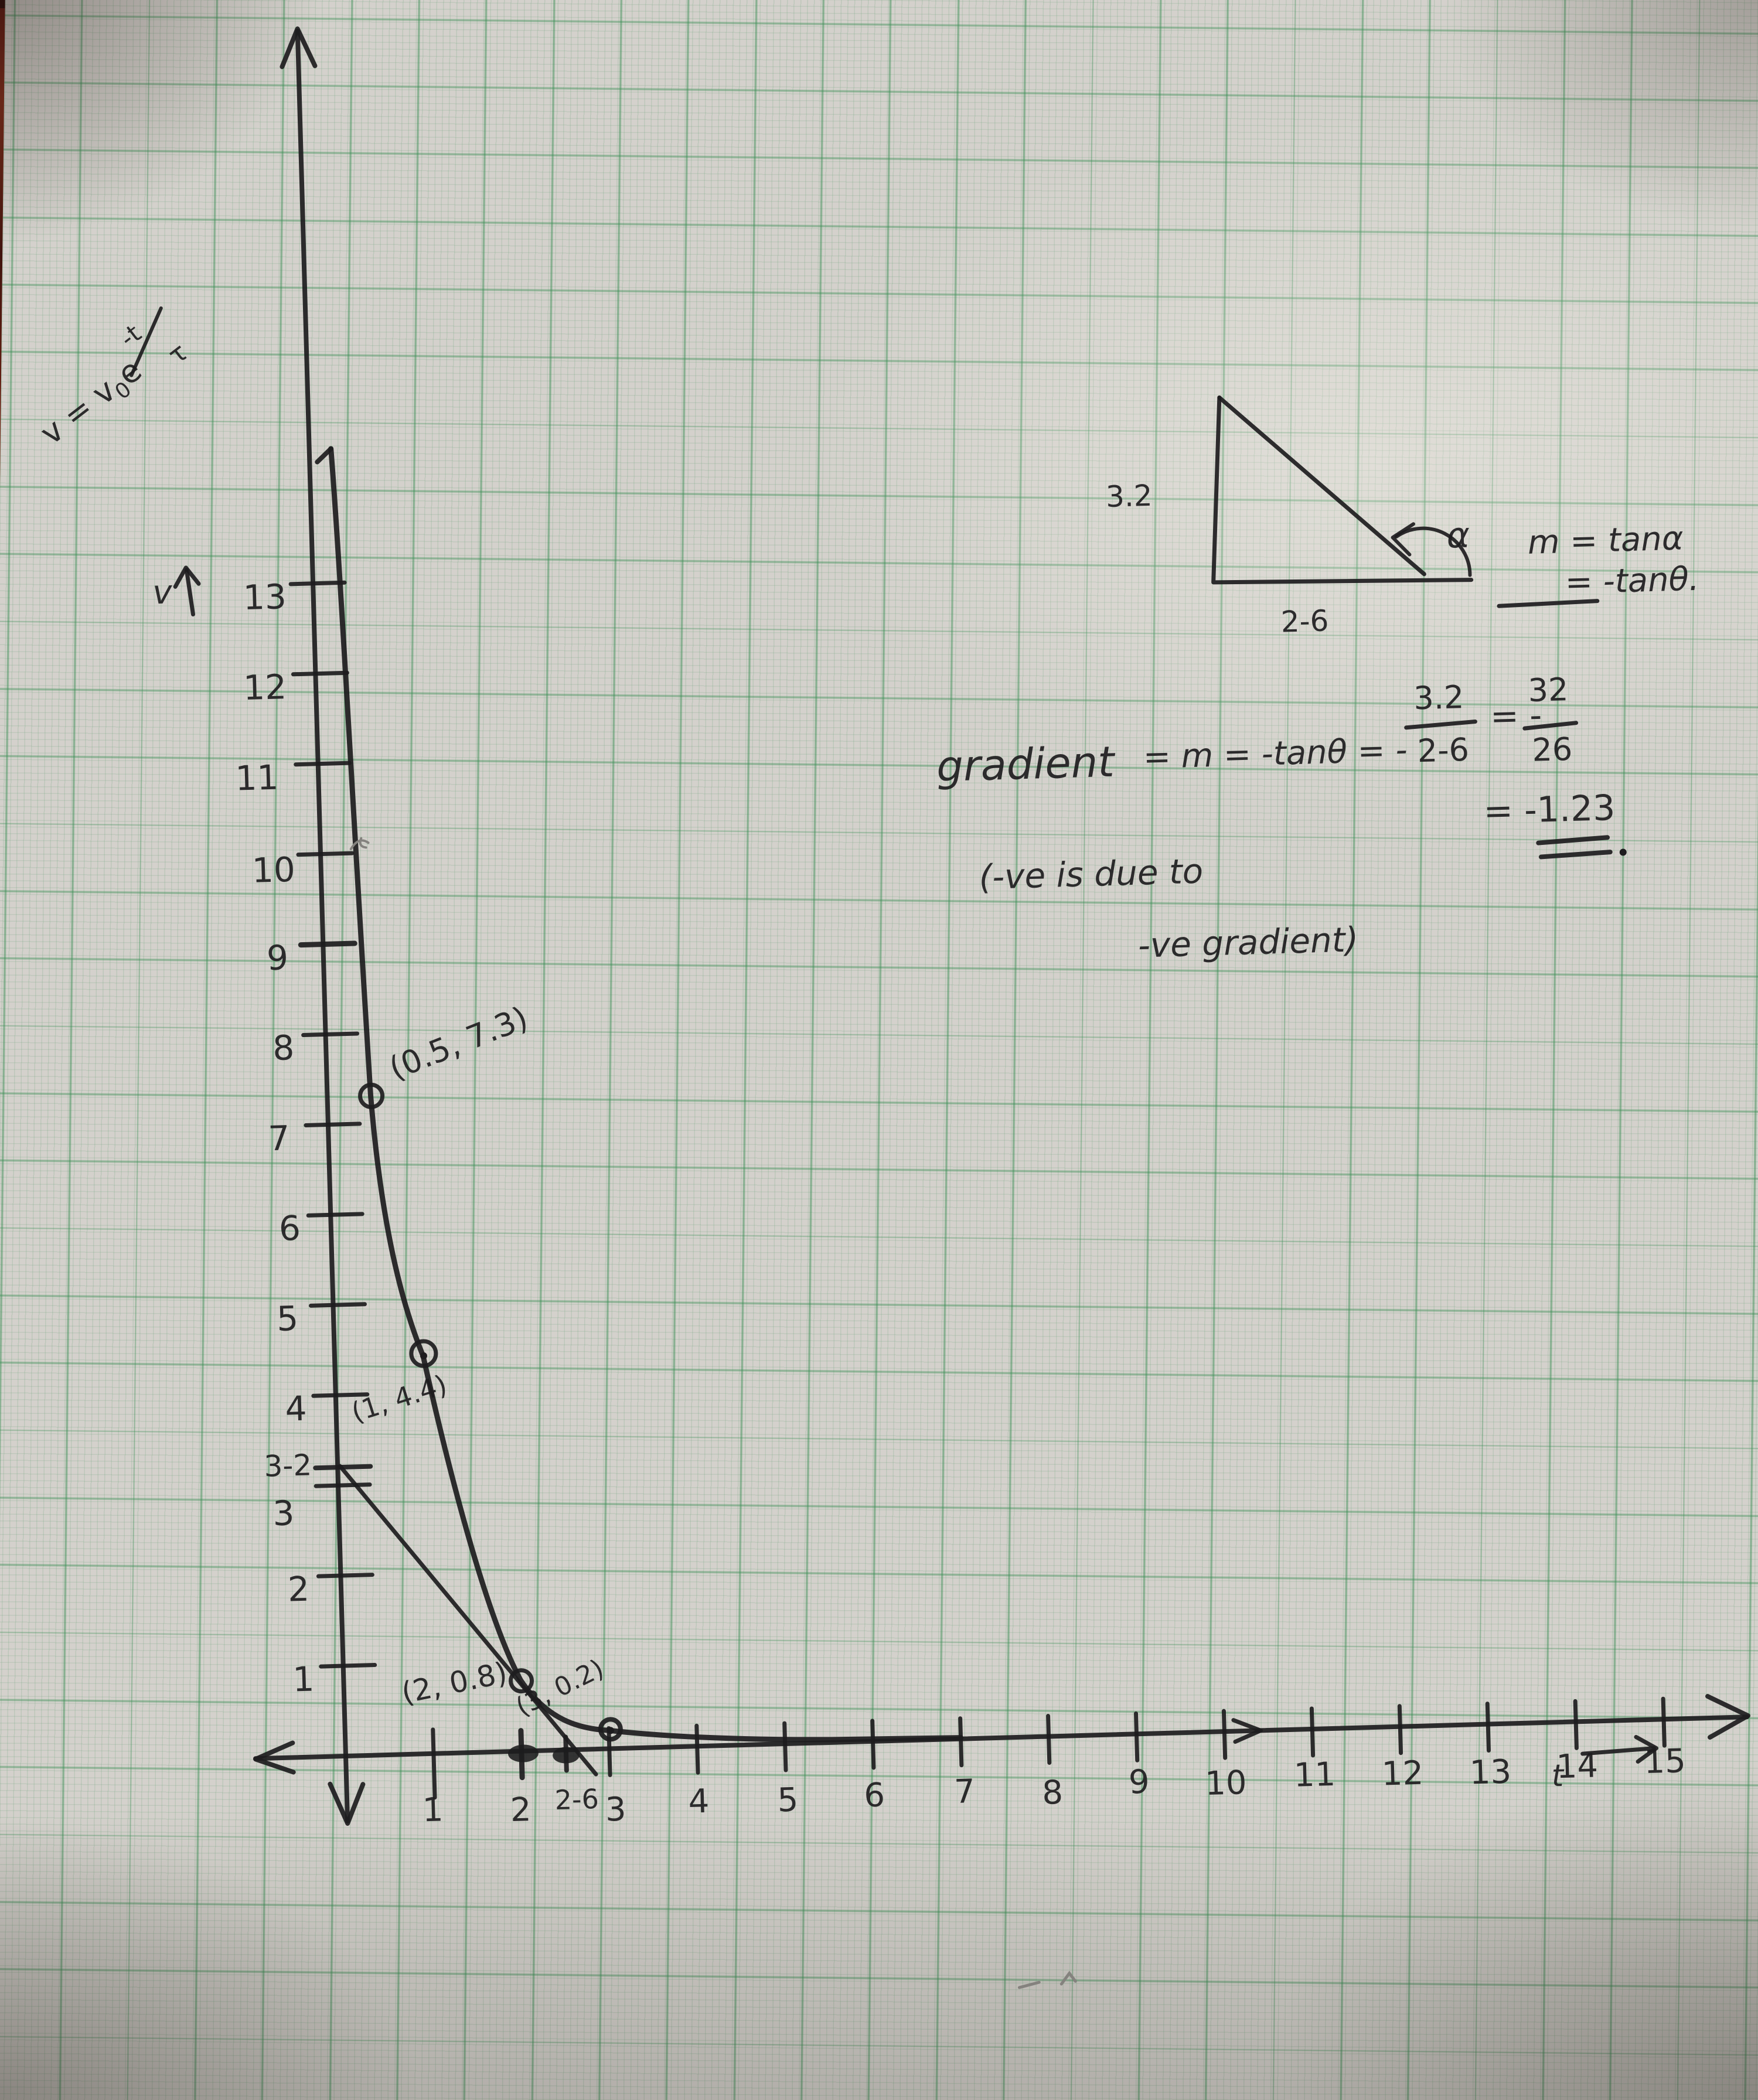  Describe the element at coordinates (77, 412) in the screenshot. I see `formula-lhs: v = v` at that location.